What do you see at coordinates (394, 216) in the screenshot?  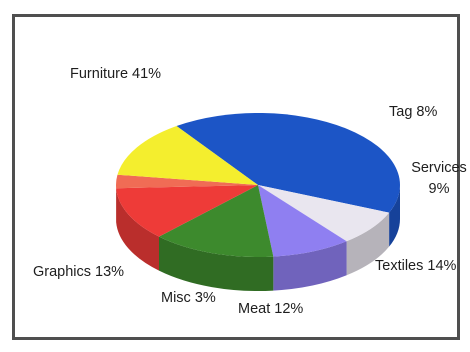 I see `slice-side-furniture` at bounding box center [394, 216].